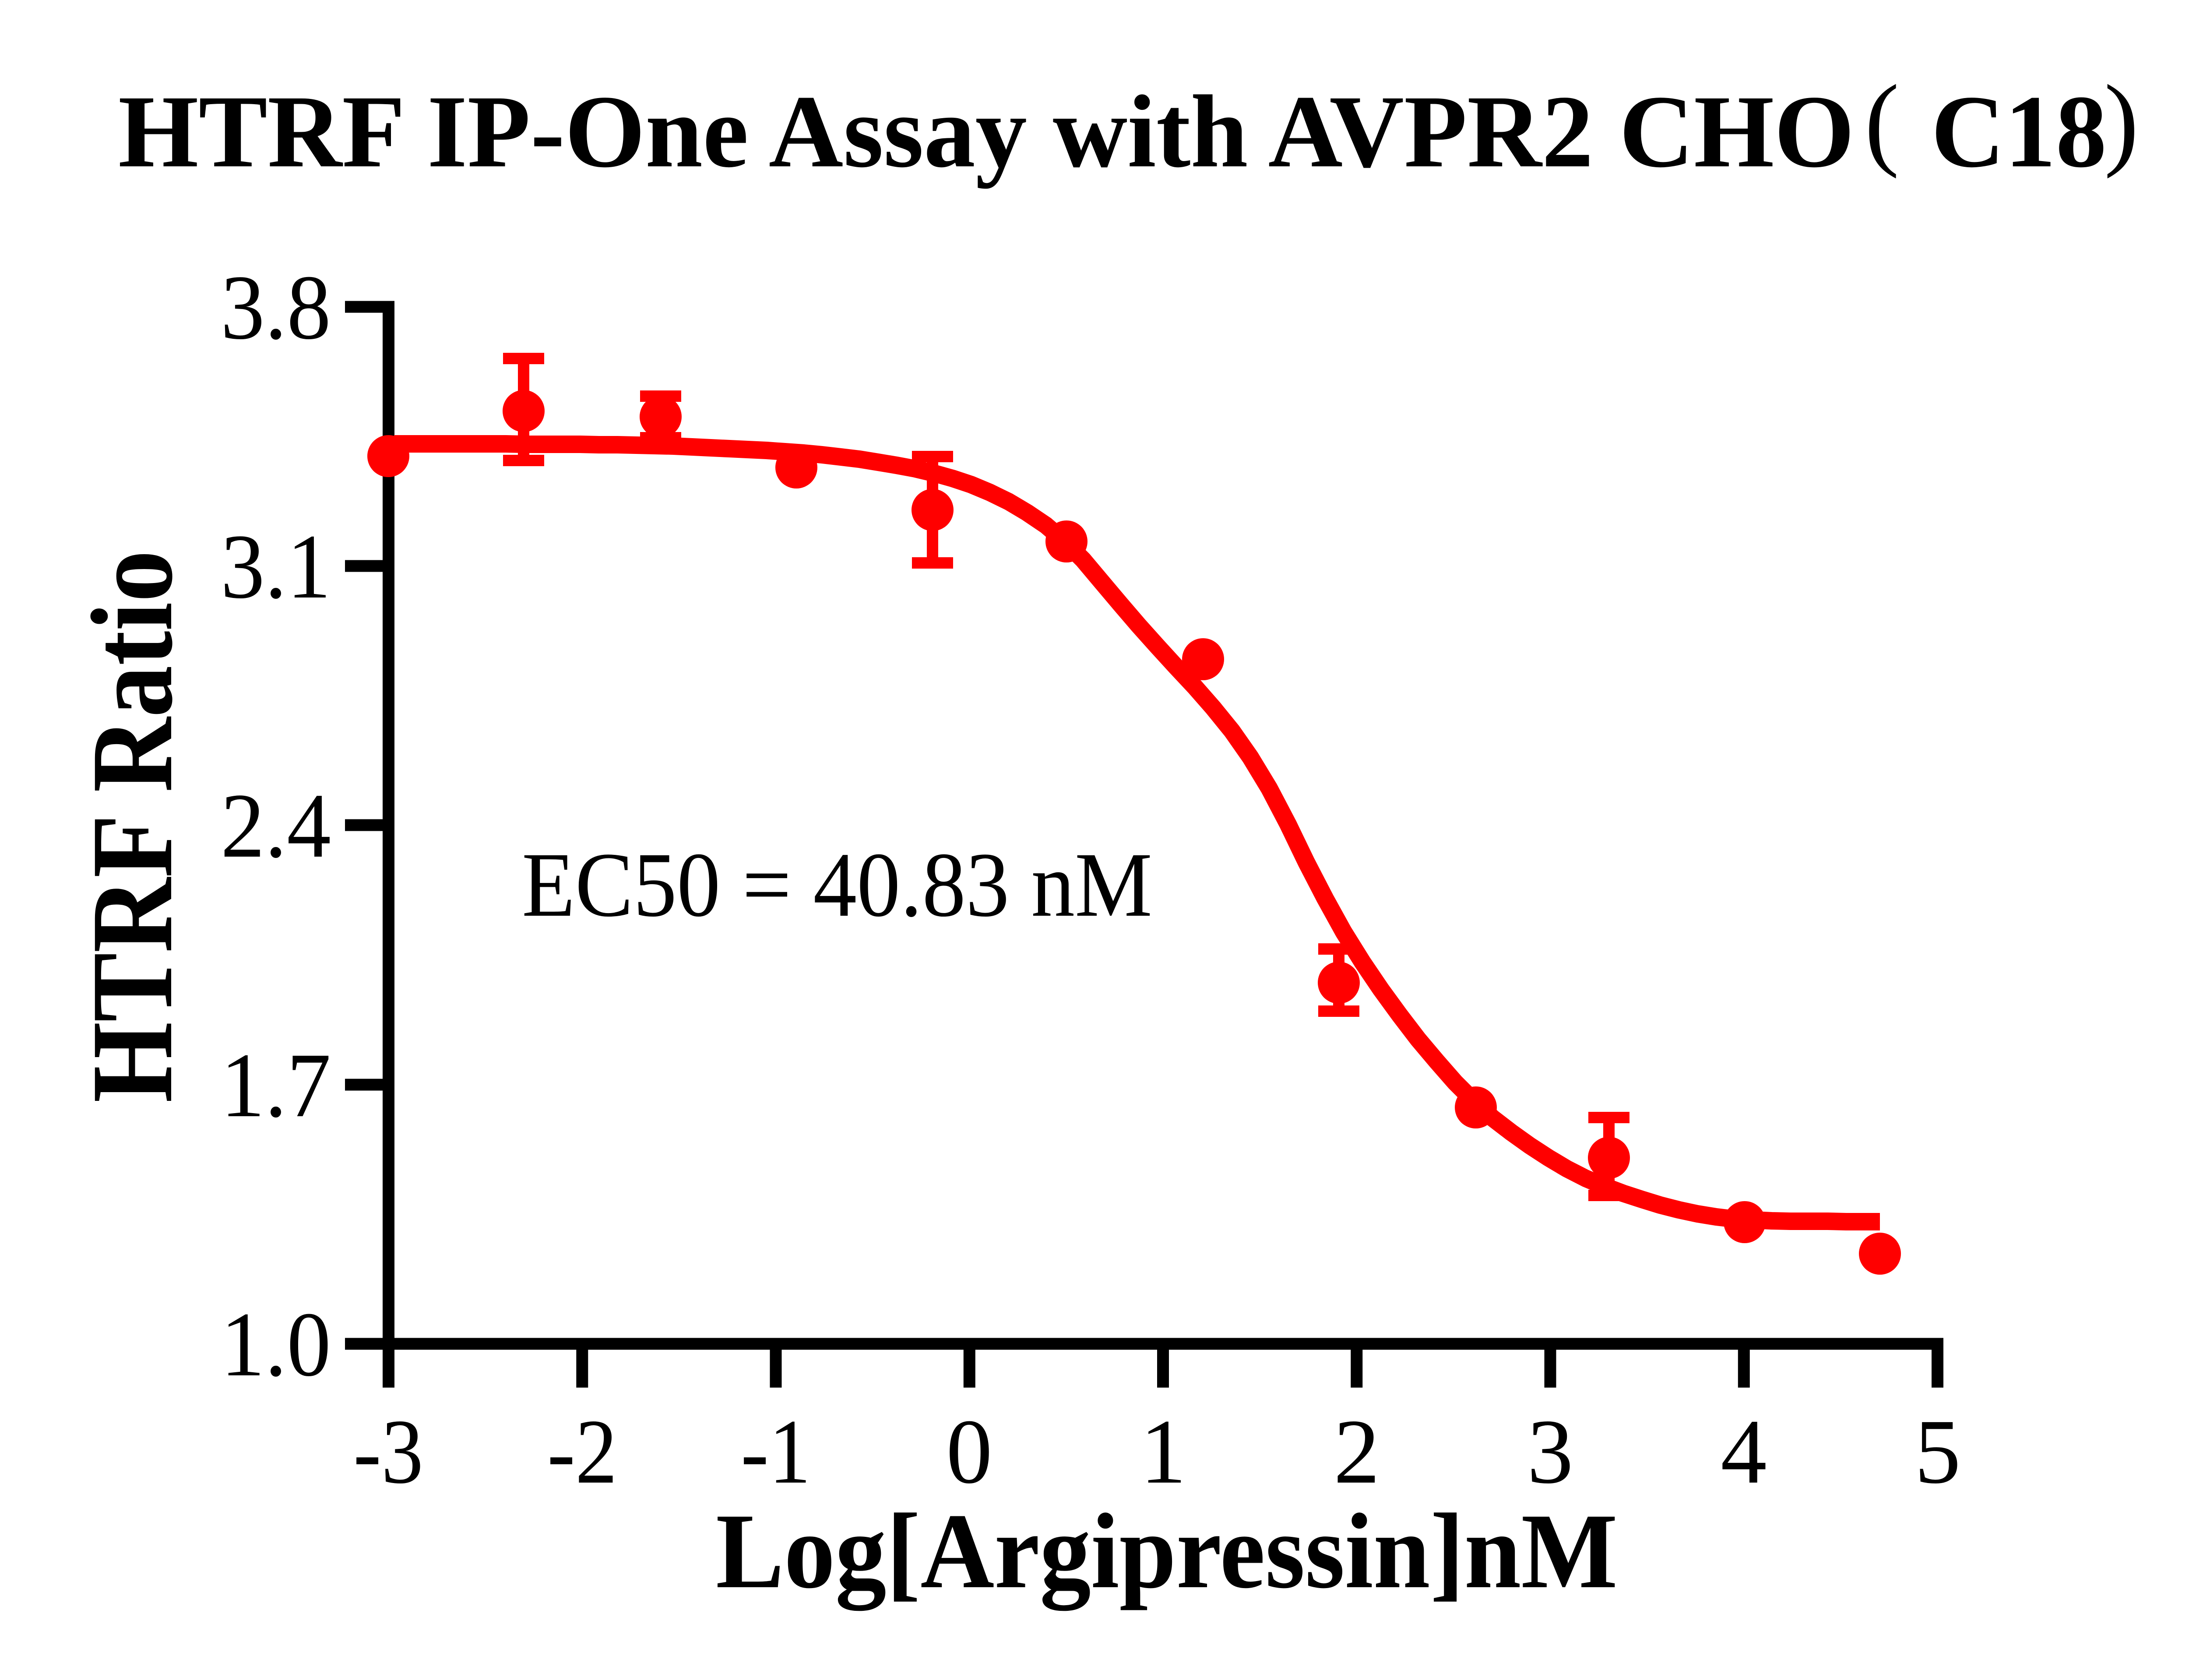 The height and width of the screenshot is (1680, 2189). Describe the element at coordinates (776, 1451) in the screenshot. I see `svg-text: -1` at that location.